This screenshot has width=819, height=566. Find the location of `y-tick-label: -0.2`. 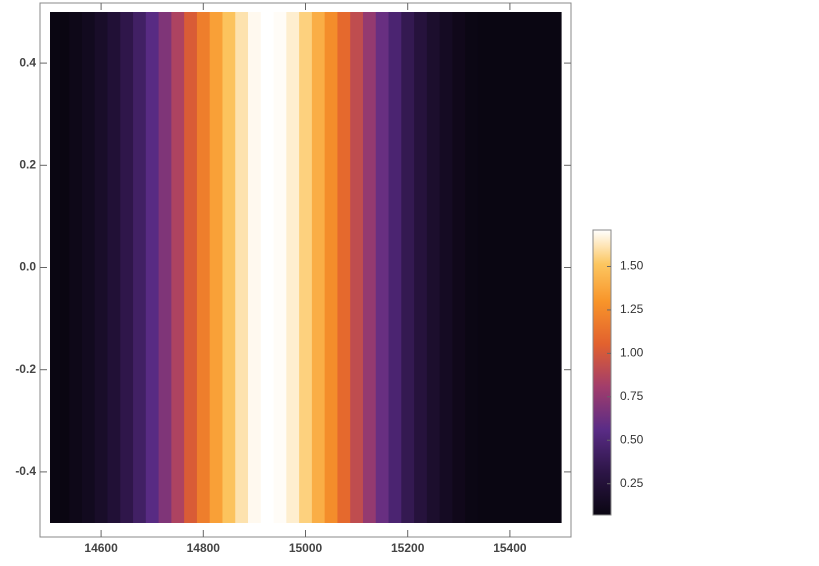

y-tick-label: -0.2 is located at coordinates (25, 369).